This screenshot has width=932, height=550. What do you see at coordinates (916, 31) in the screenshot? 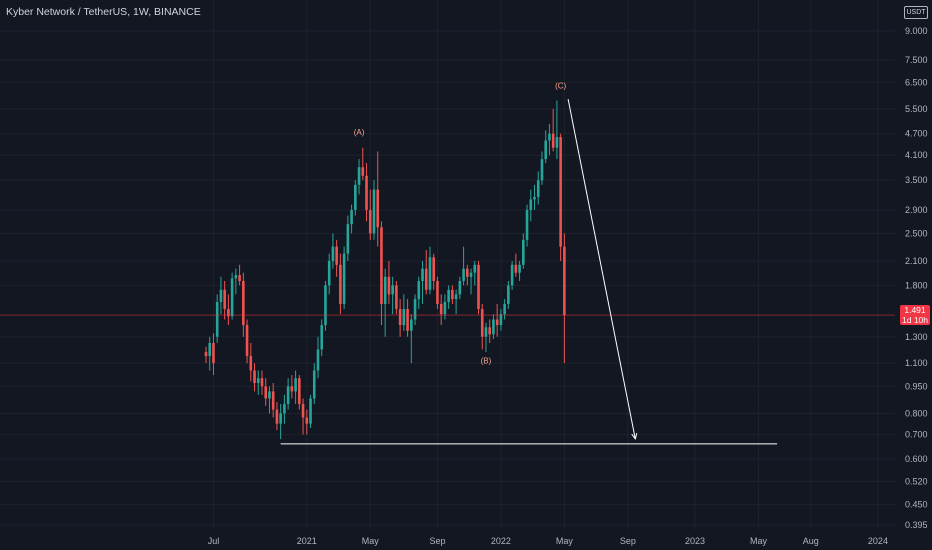
I see `price-tick-label: 9.000` at bounding box center [916, 31].